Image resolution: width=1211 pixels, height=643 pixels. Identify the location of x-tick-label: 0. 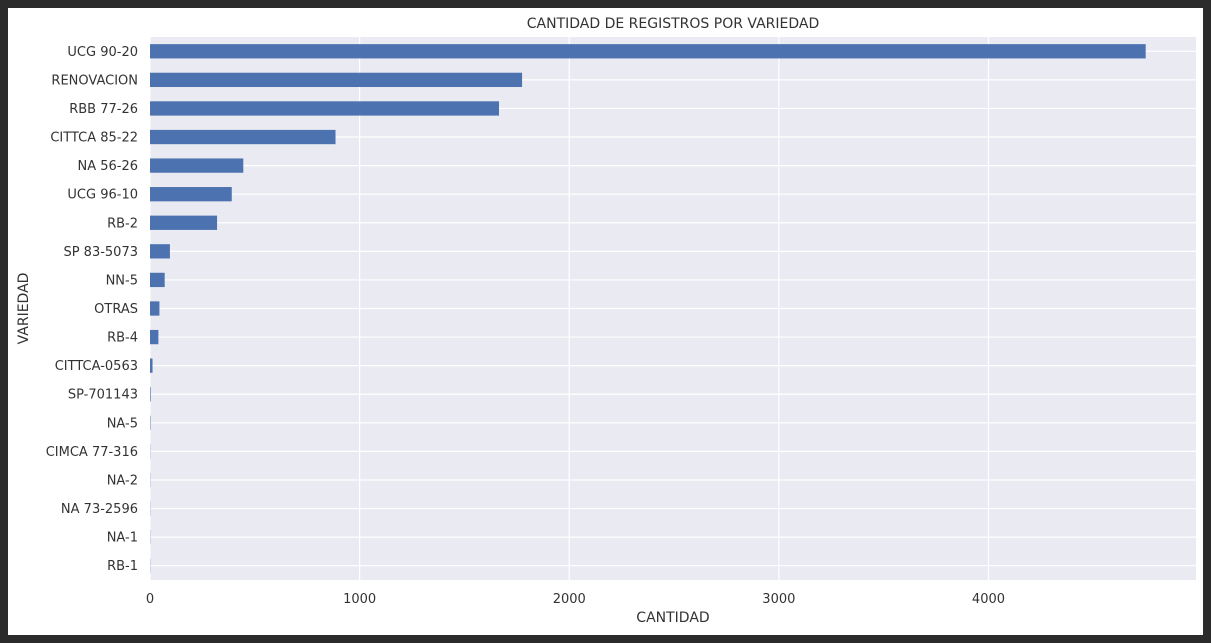
(150, 599).